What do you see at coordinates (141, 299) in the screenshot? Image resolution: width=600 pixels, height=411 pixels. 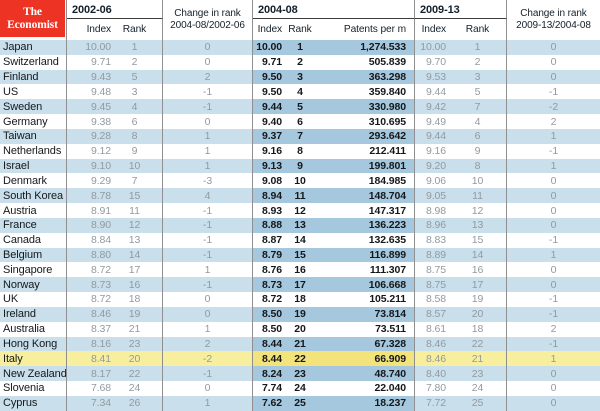 I see `rank-2002-06-cell: 18` at bounding box center [141, 299].